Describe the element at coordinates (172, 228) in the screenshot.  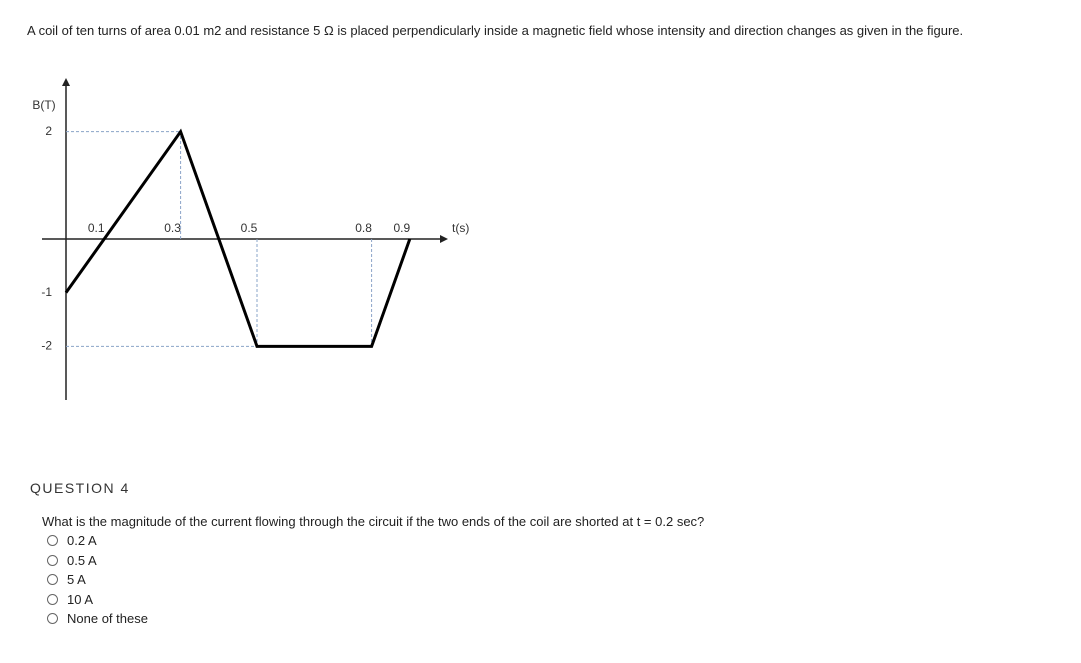
I see `x-tick-label: 0.3` at that location.